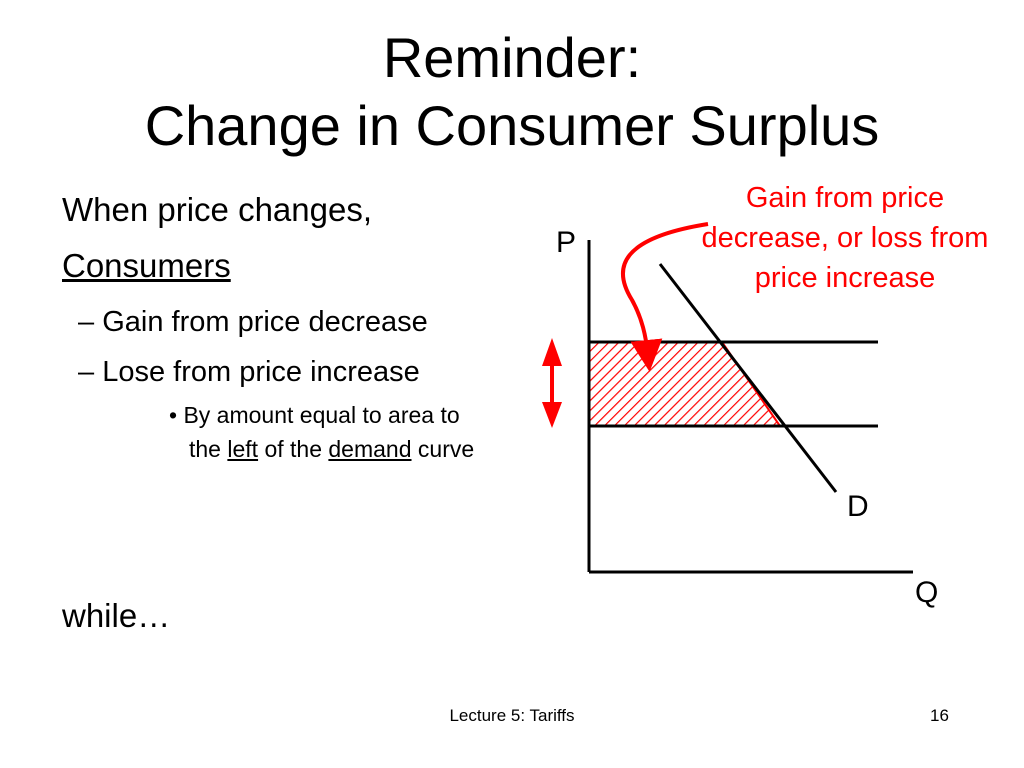 This screenshot has height=768, width=1024. Describe the element at coordinates (665, 297) in the screenshot. I see `annotation-pointer-arrow` at that location.